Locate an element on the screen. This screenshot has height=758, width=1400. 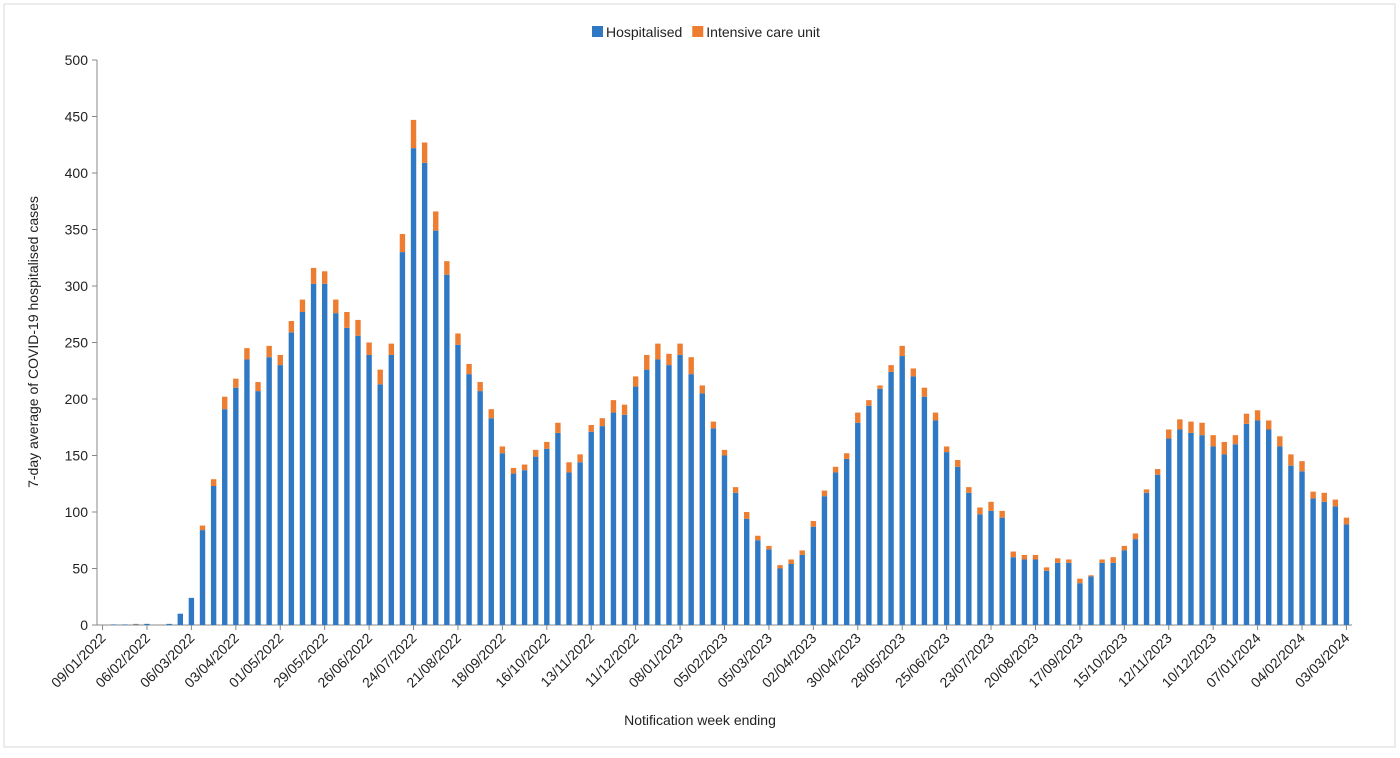
legend-label: Intensive care unit is located at coordinates (763, 32).